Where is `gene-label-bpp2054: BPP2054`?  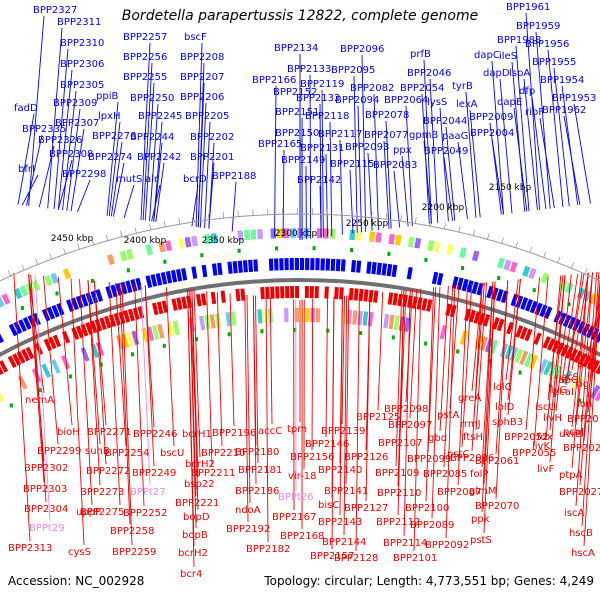
gene-label-bpp2054: BPP2054 is located at coordinates (422, 88).